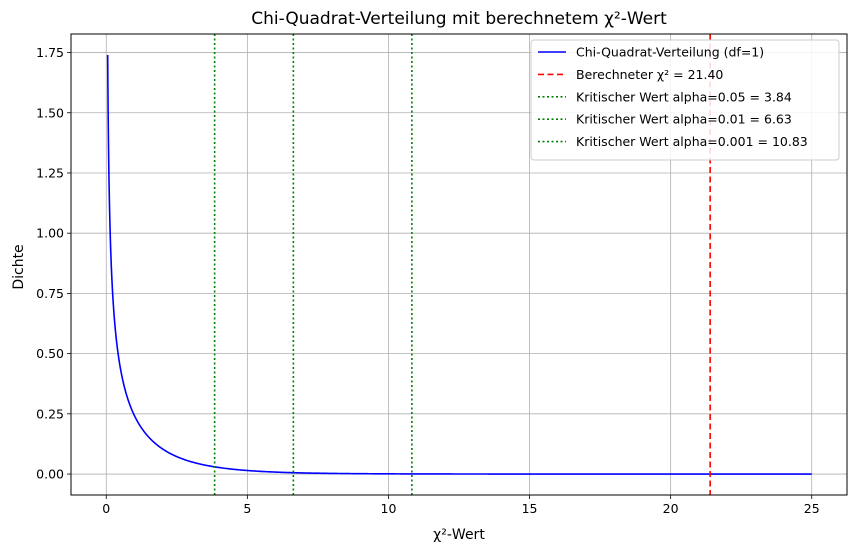 The width and height of the screenshot is (856, 550). I want to click on x-axis-label: χ²-Wert, so click(459, 535).